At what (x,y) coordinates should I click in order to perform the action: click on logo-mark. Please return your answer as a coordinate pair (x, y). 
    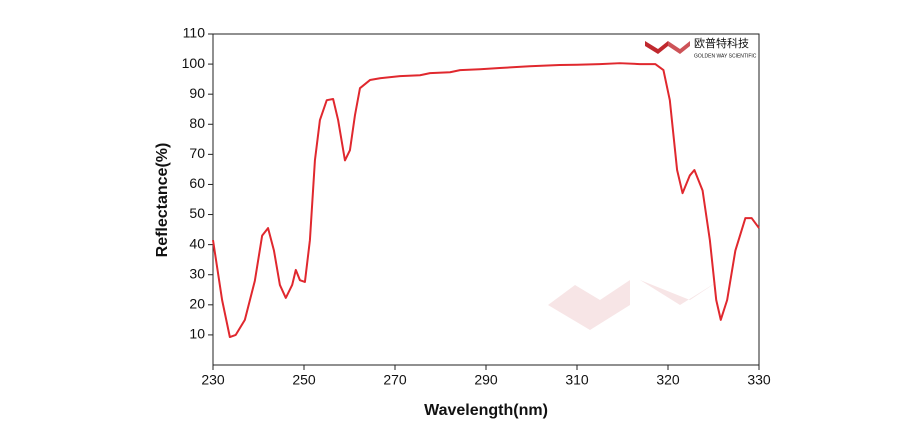
    Looking at the image, I should click on (667, 47).